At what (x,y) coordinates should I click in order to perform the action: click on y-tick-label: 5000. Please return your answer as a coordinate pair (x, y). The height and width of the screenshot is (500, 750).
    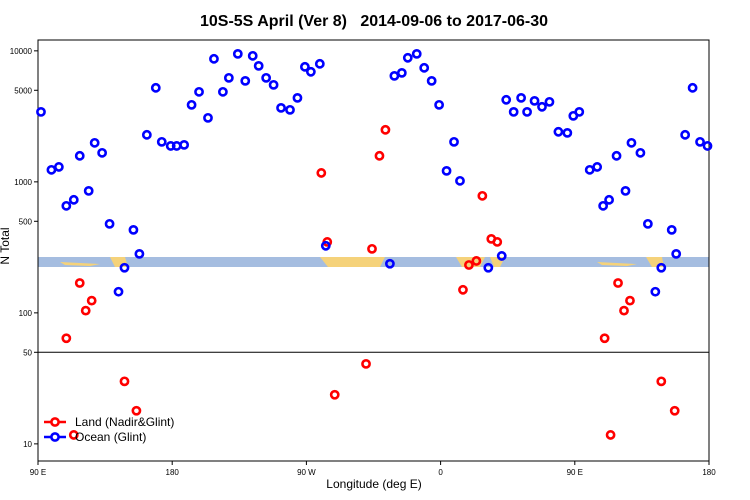
    Looking at the image, I should click on (23, 90).